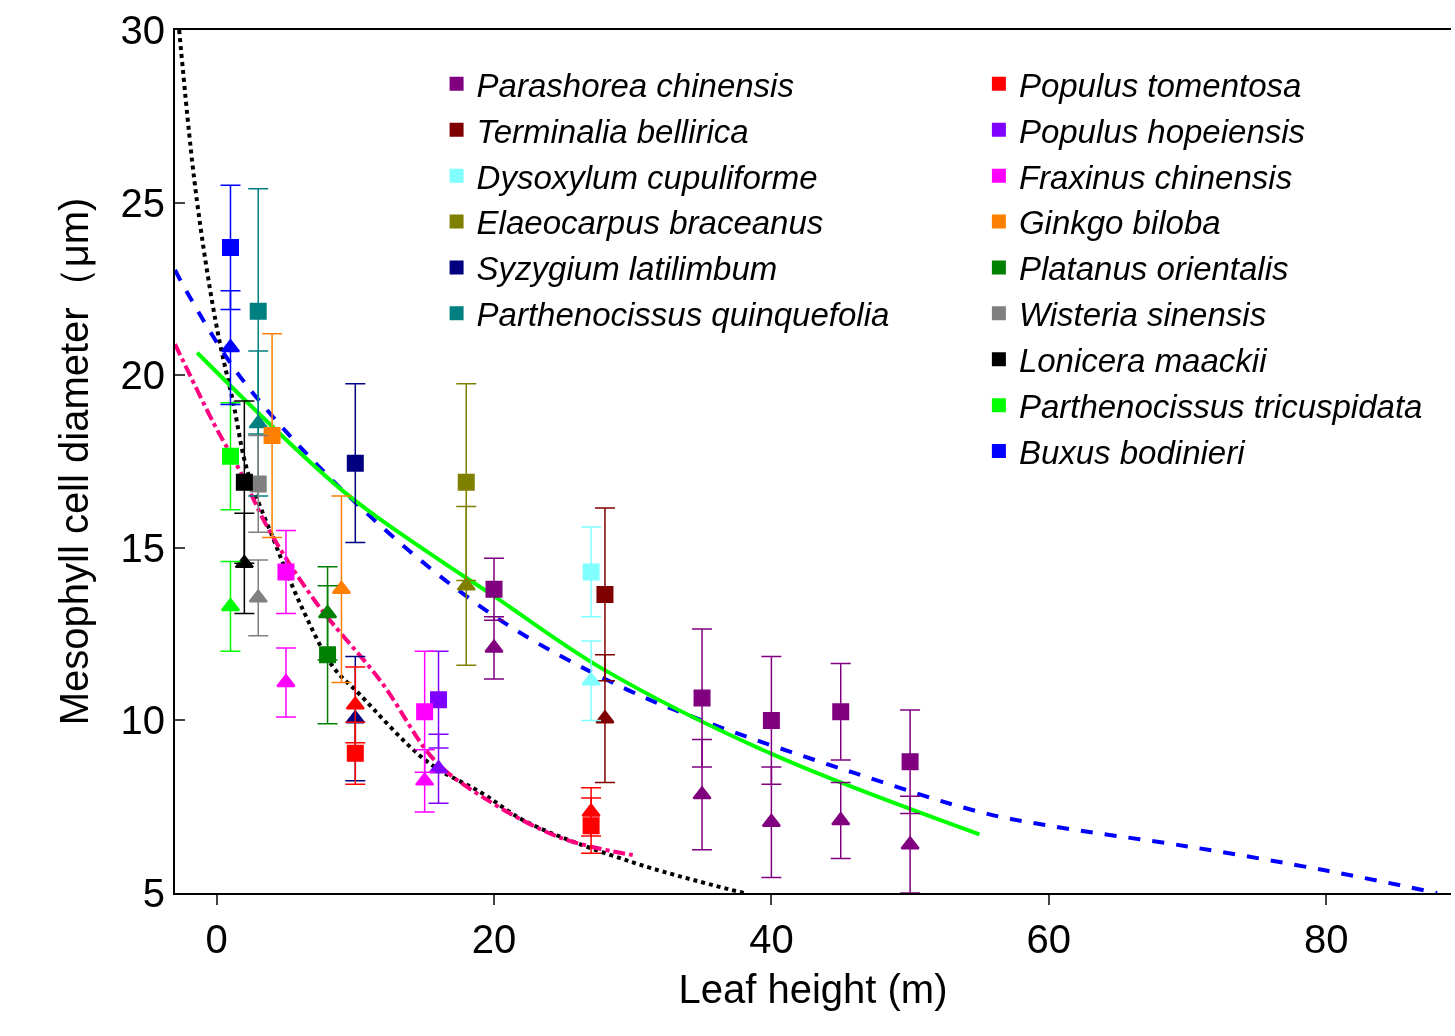  What do you see at coordinates (1155, 177) in the screenshot?
I see `legend-label: Fraxinus chinensis` at bounding box center [1155, 177].